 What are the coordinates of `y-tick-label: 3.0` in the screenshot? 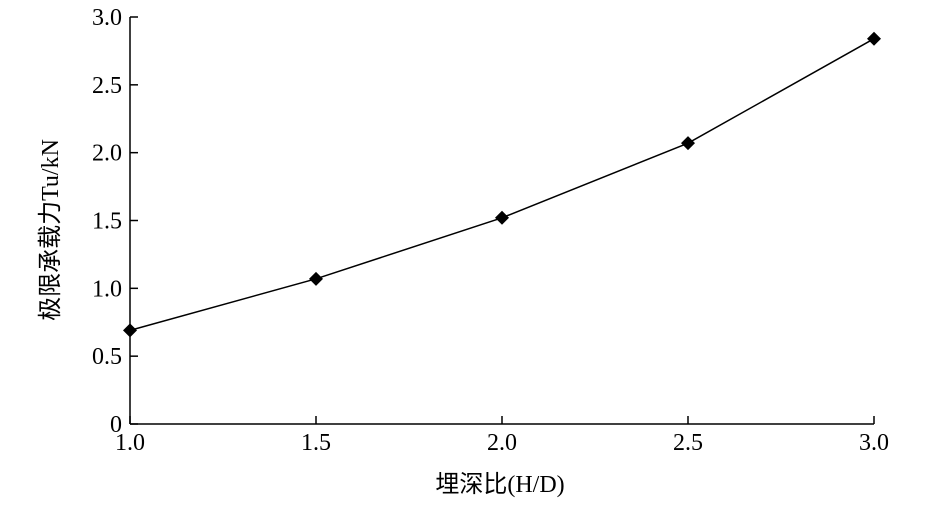 It's located at (107, 18).